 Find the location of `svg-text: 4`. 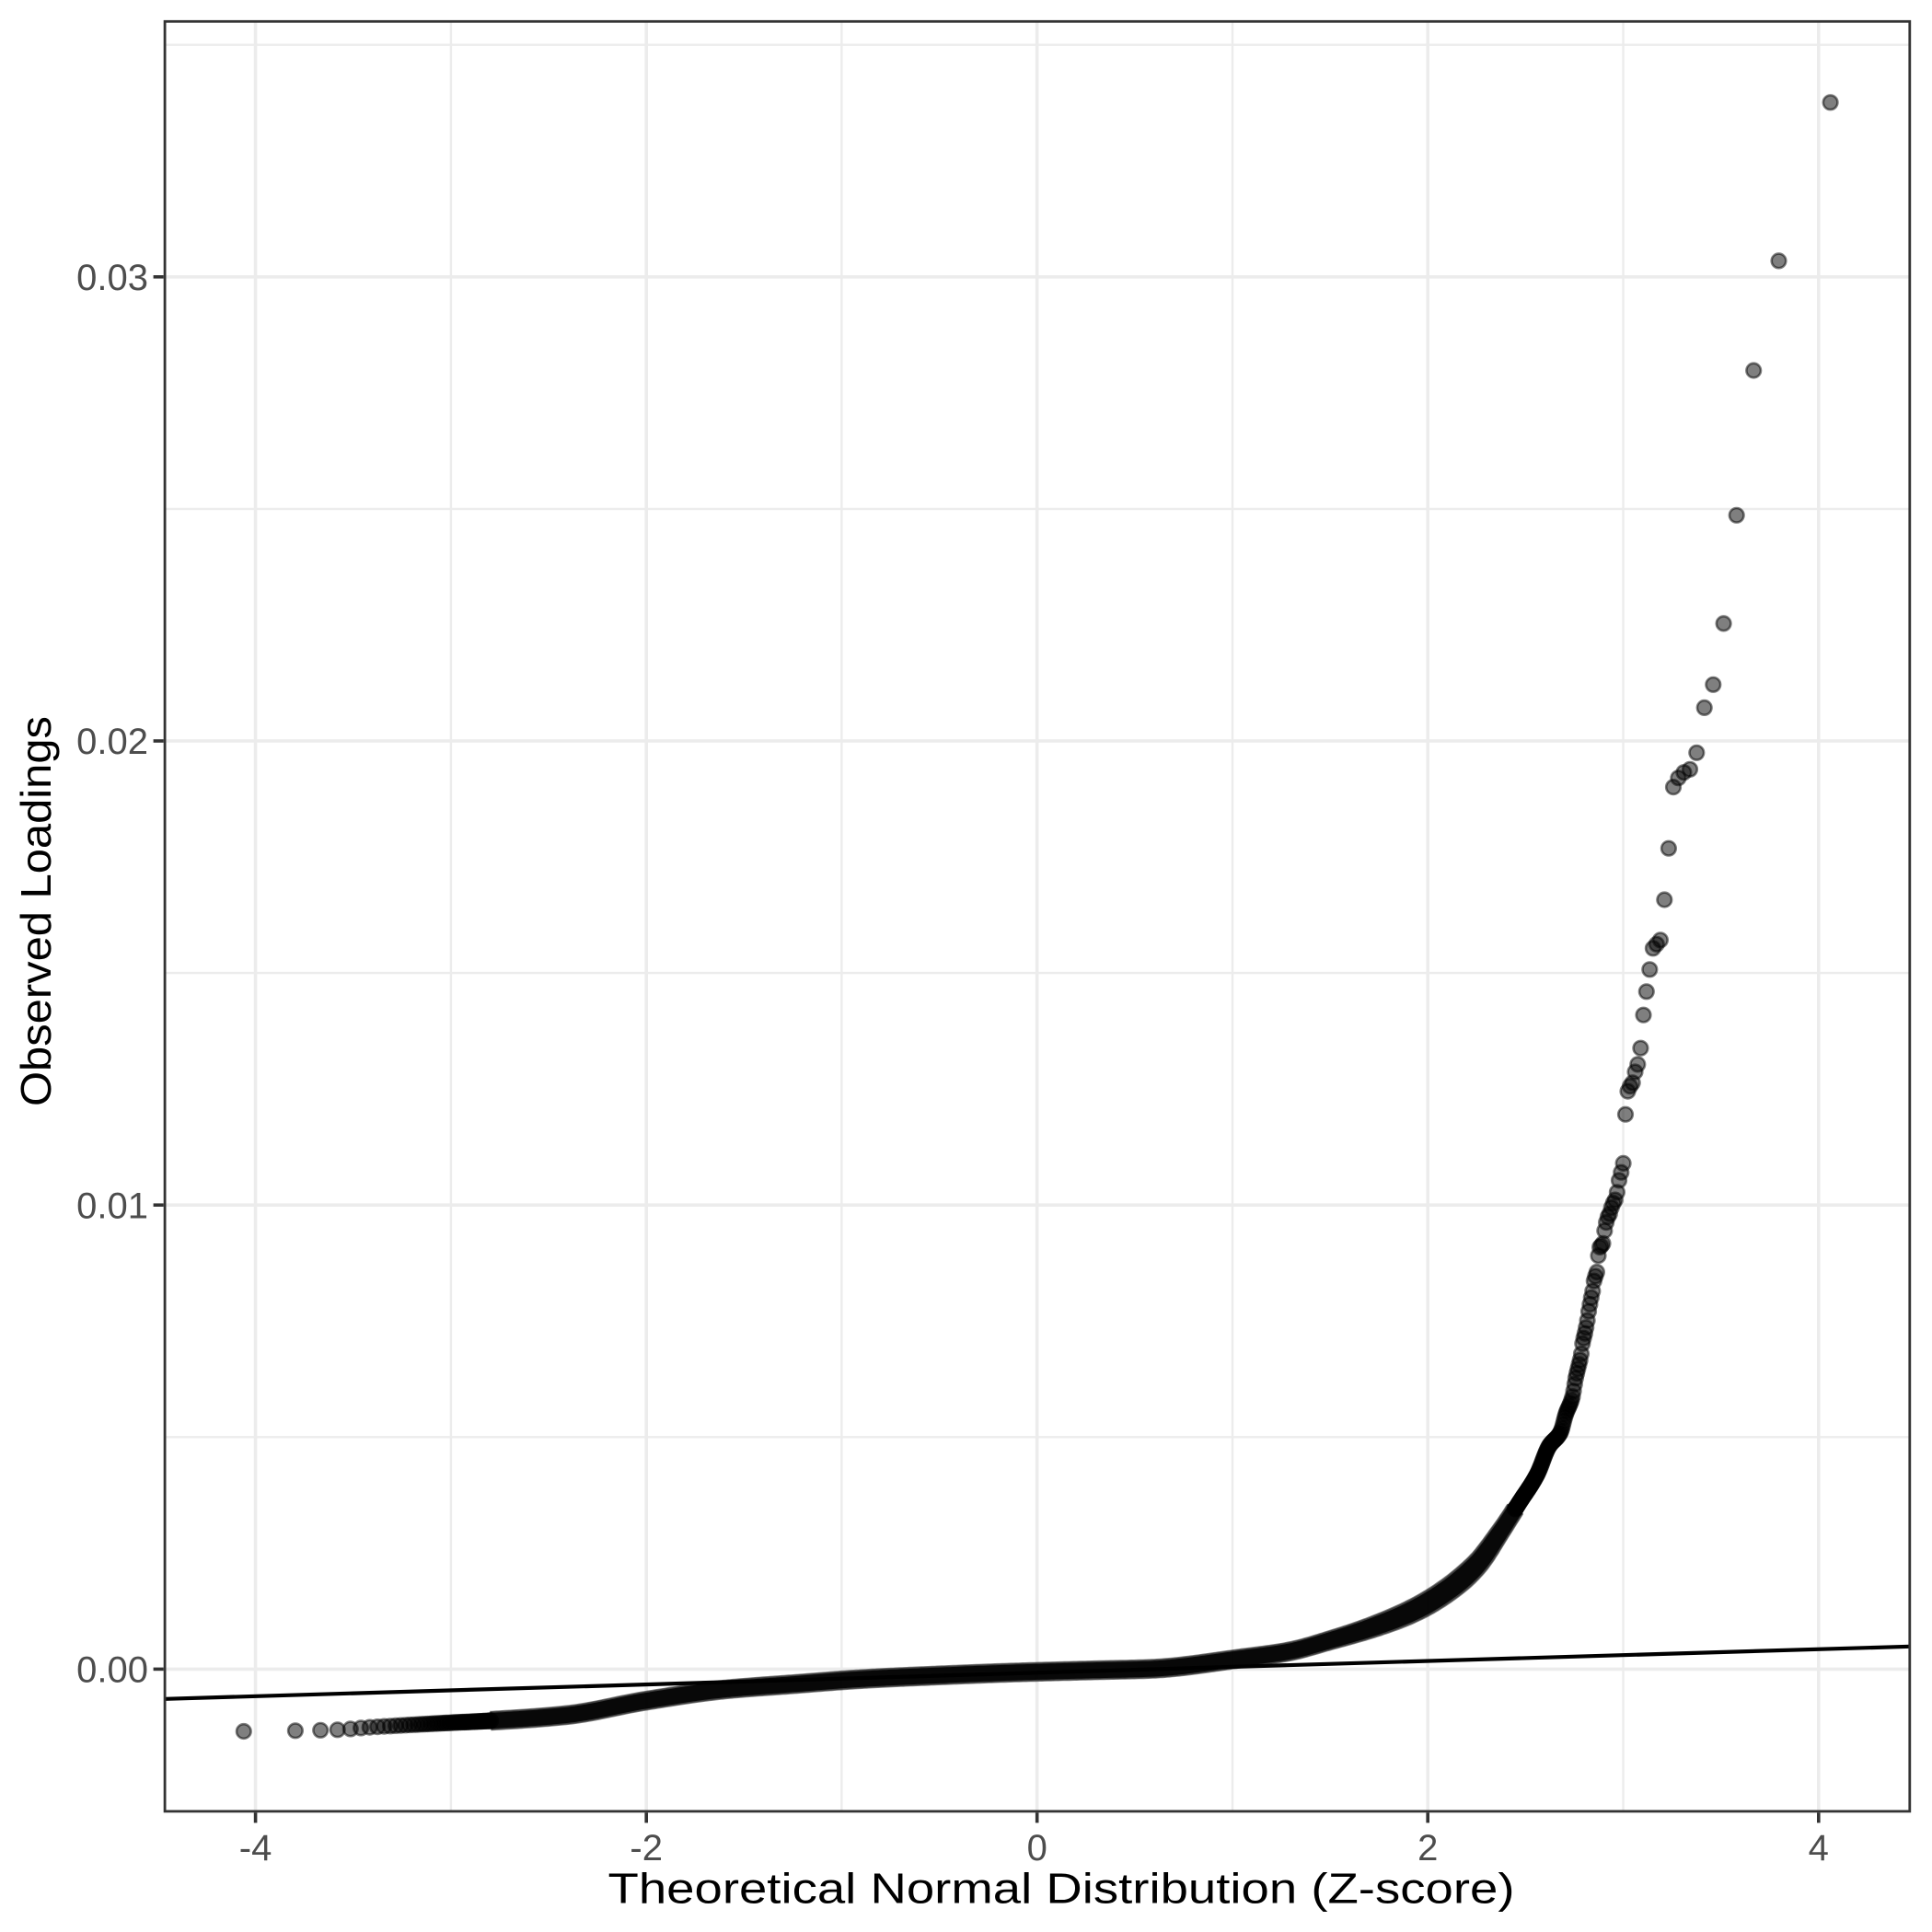

svg-text: 4 is located at coordinates (1819, 1848).